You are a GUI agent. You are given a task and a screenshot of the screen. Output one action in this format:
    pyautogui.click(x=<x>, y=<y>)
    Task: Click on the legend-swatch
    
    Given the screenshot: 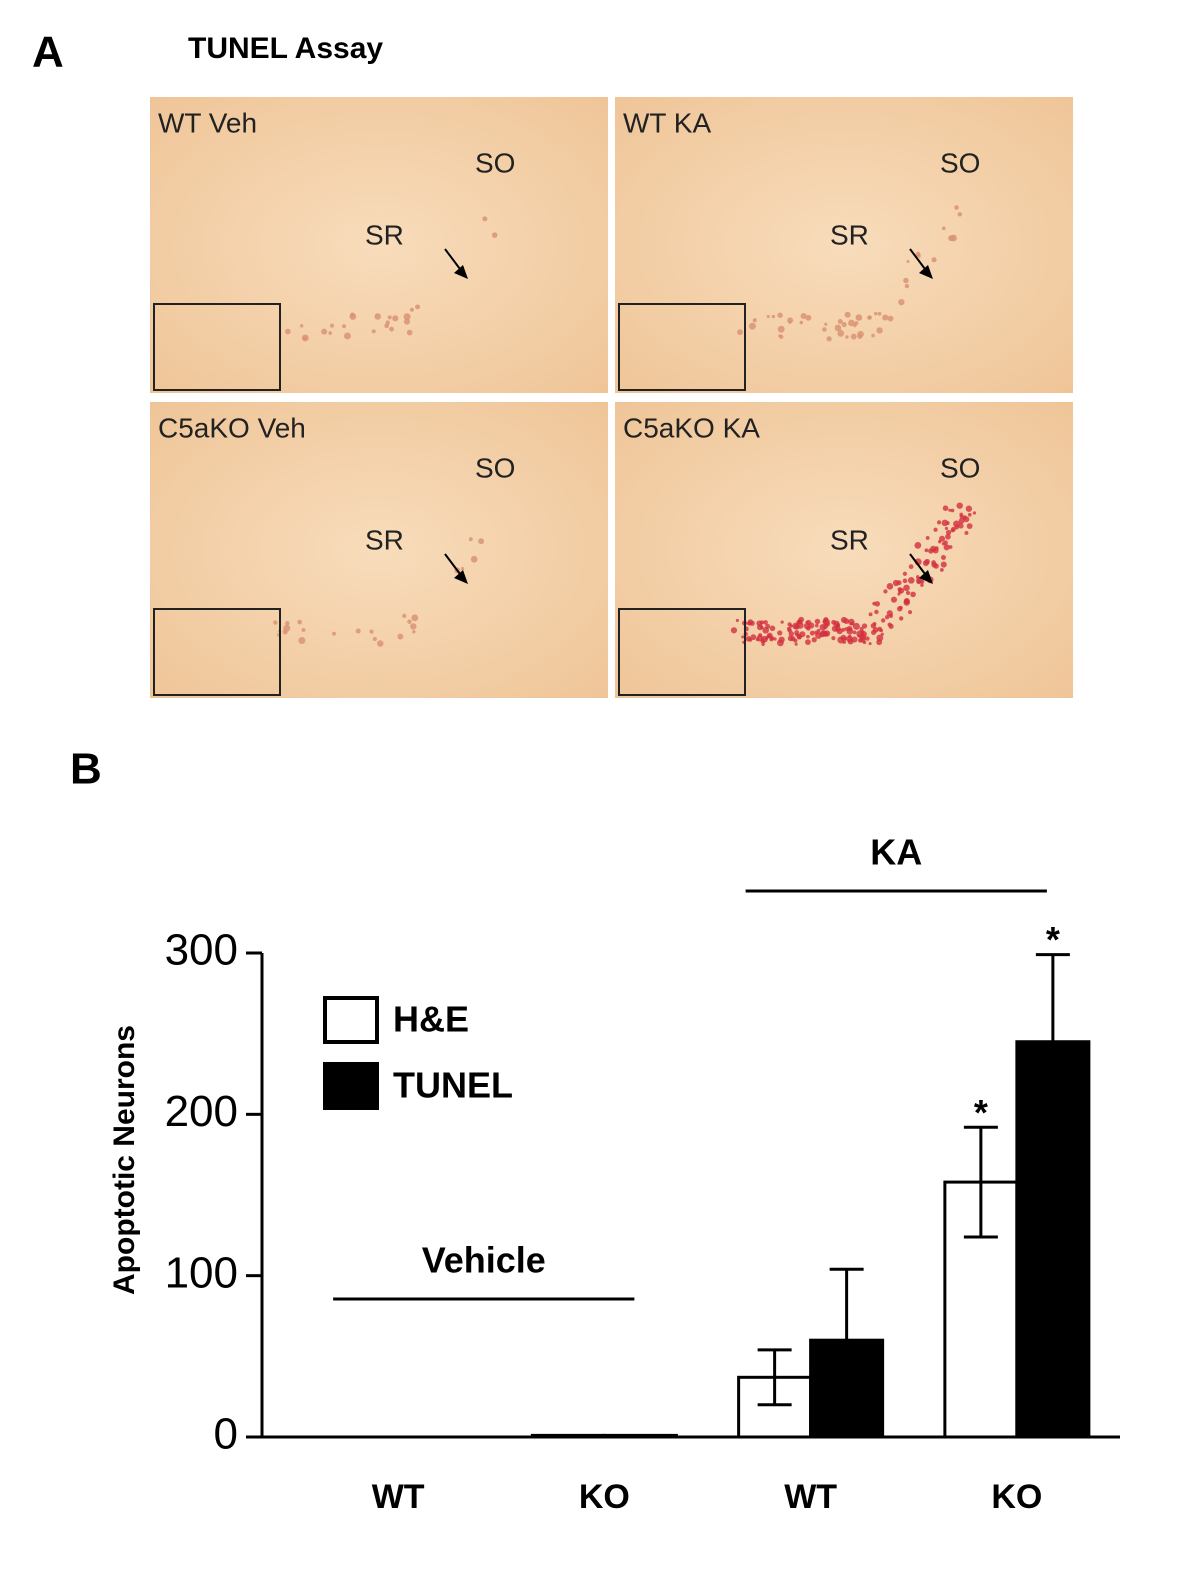 What is the action you would take?
    pyautogui.click(x=351, y=1020)
    